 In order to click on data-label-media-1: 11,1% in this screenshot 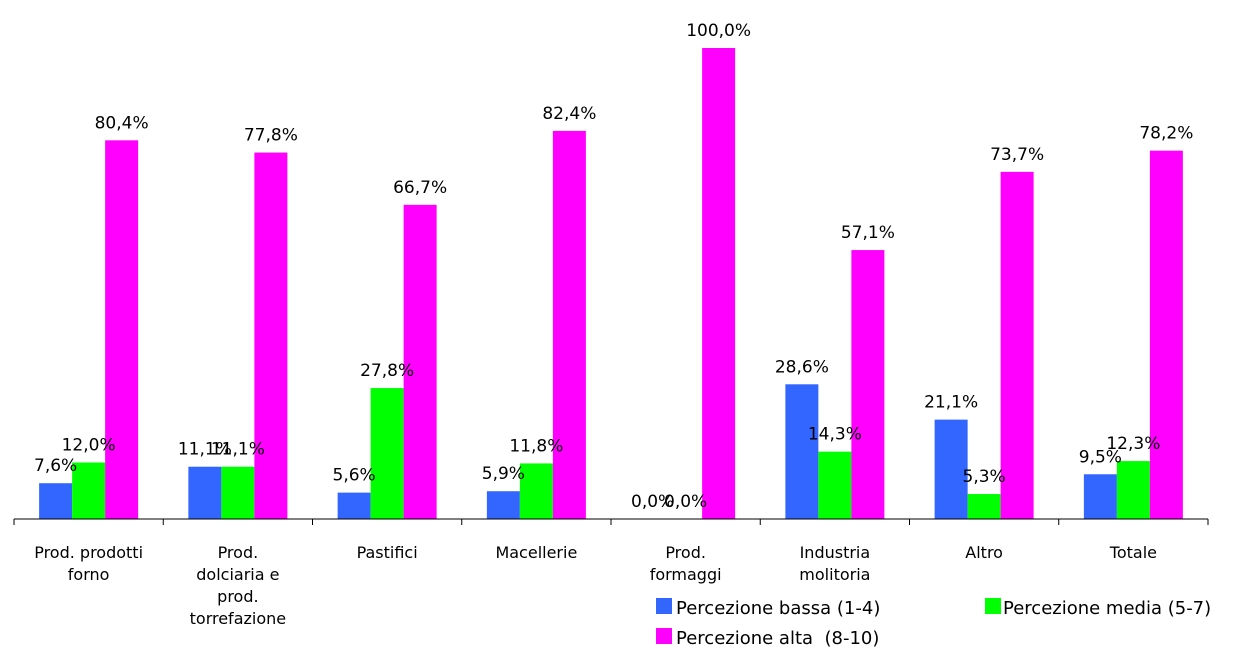, I will do `click(238, 450)`.